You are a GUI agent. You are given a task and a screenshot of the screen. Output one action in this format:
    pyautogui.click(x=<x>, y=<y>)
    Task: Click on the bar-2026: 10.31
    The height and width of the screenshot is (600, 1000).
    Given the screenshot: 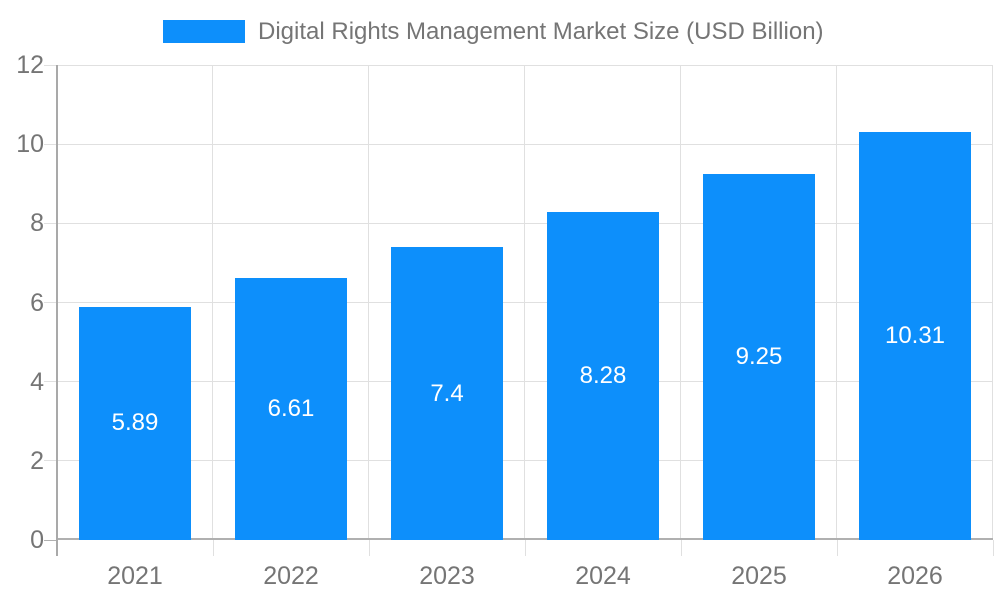 What is the action you would take?
    pyautogui.click(x=915, y=335)
    